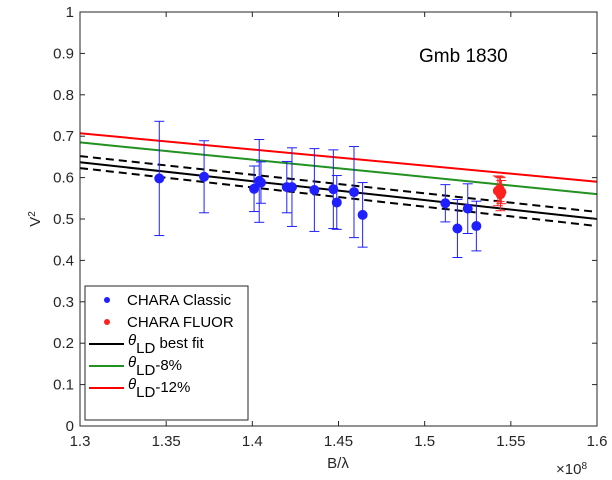 This screenshot has width=612, height=480. Describe the element at coordinates (179, 300) in the screenshot. I see `legend-label: CHARA Classic` at that location.